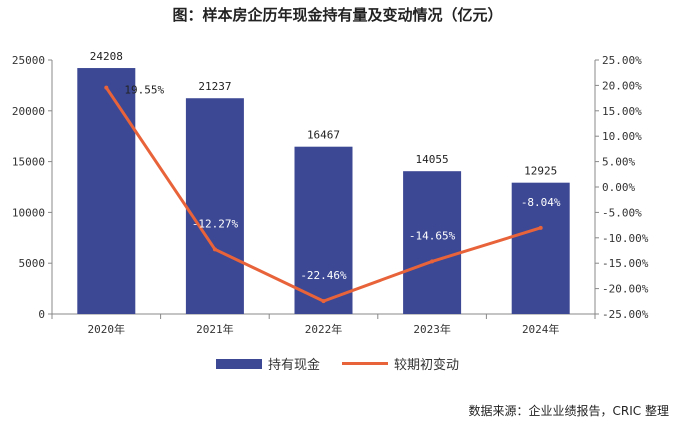  I want to click on right-tick-label: -5.00%, so click(622, 212).